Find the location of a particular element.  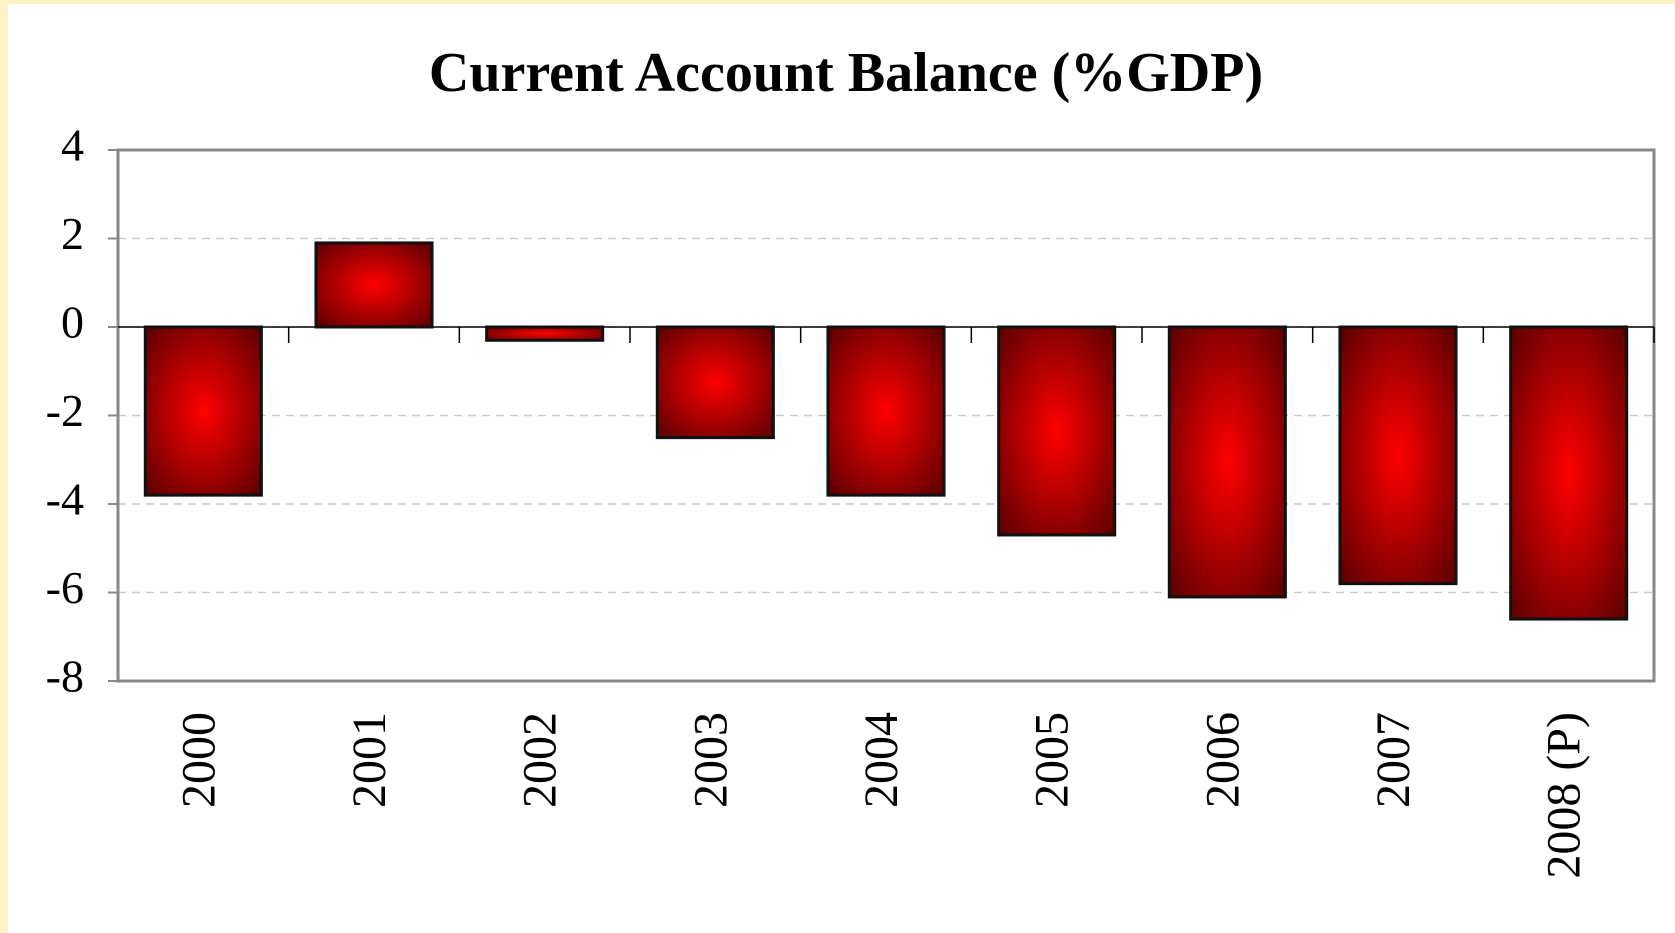

x-tick-label: 2005 is located at coordinates (1052, 760).